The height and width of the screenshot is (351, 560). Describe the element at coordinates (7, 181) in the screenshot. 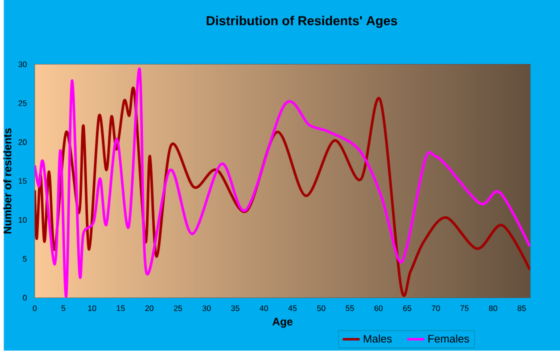

I see `y-axis-title: Number of residents` at that location.